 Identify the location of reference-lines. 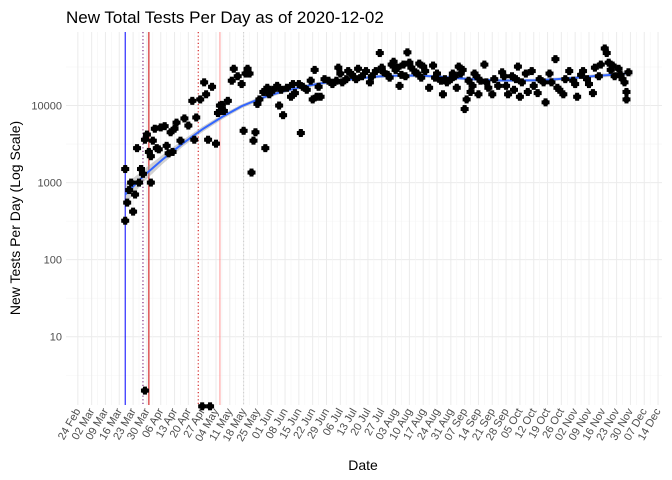
(184, 218).